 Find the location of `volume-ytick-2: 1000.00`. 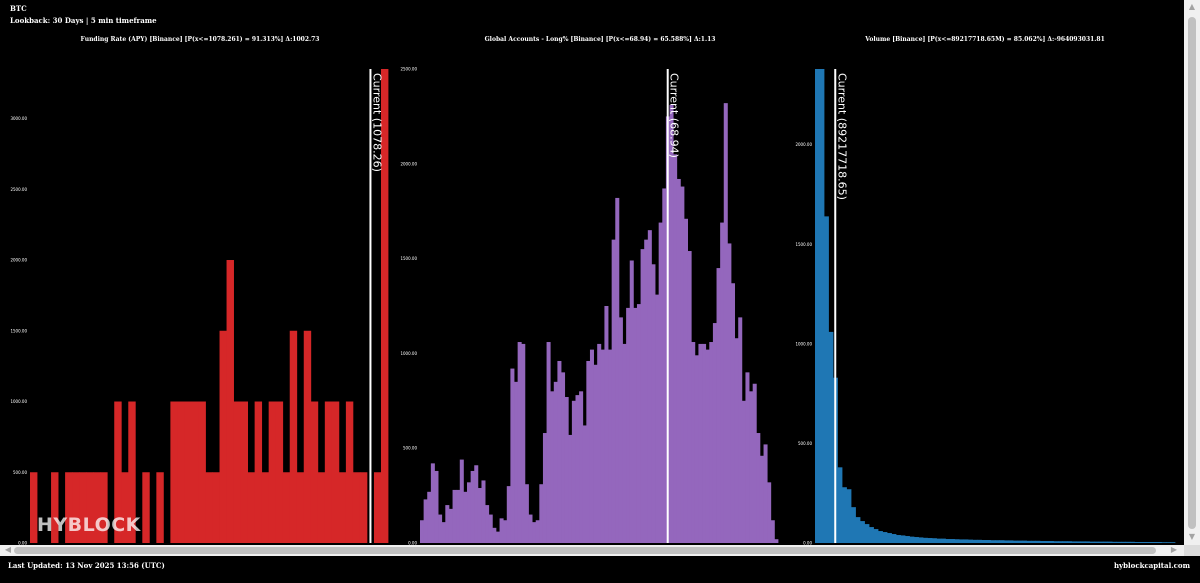

volume-ytick-2: 1000.00 is located at coordinates (803, 343).